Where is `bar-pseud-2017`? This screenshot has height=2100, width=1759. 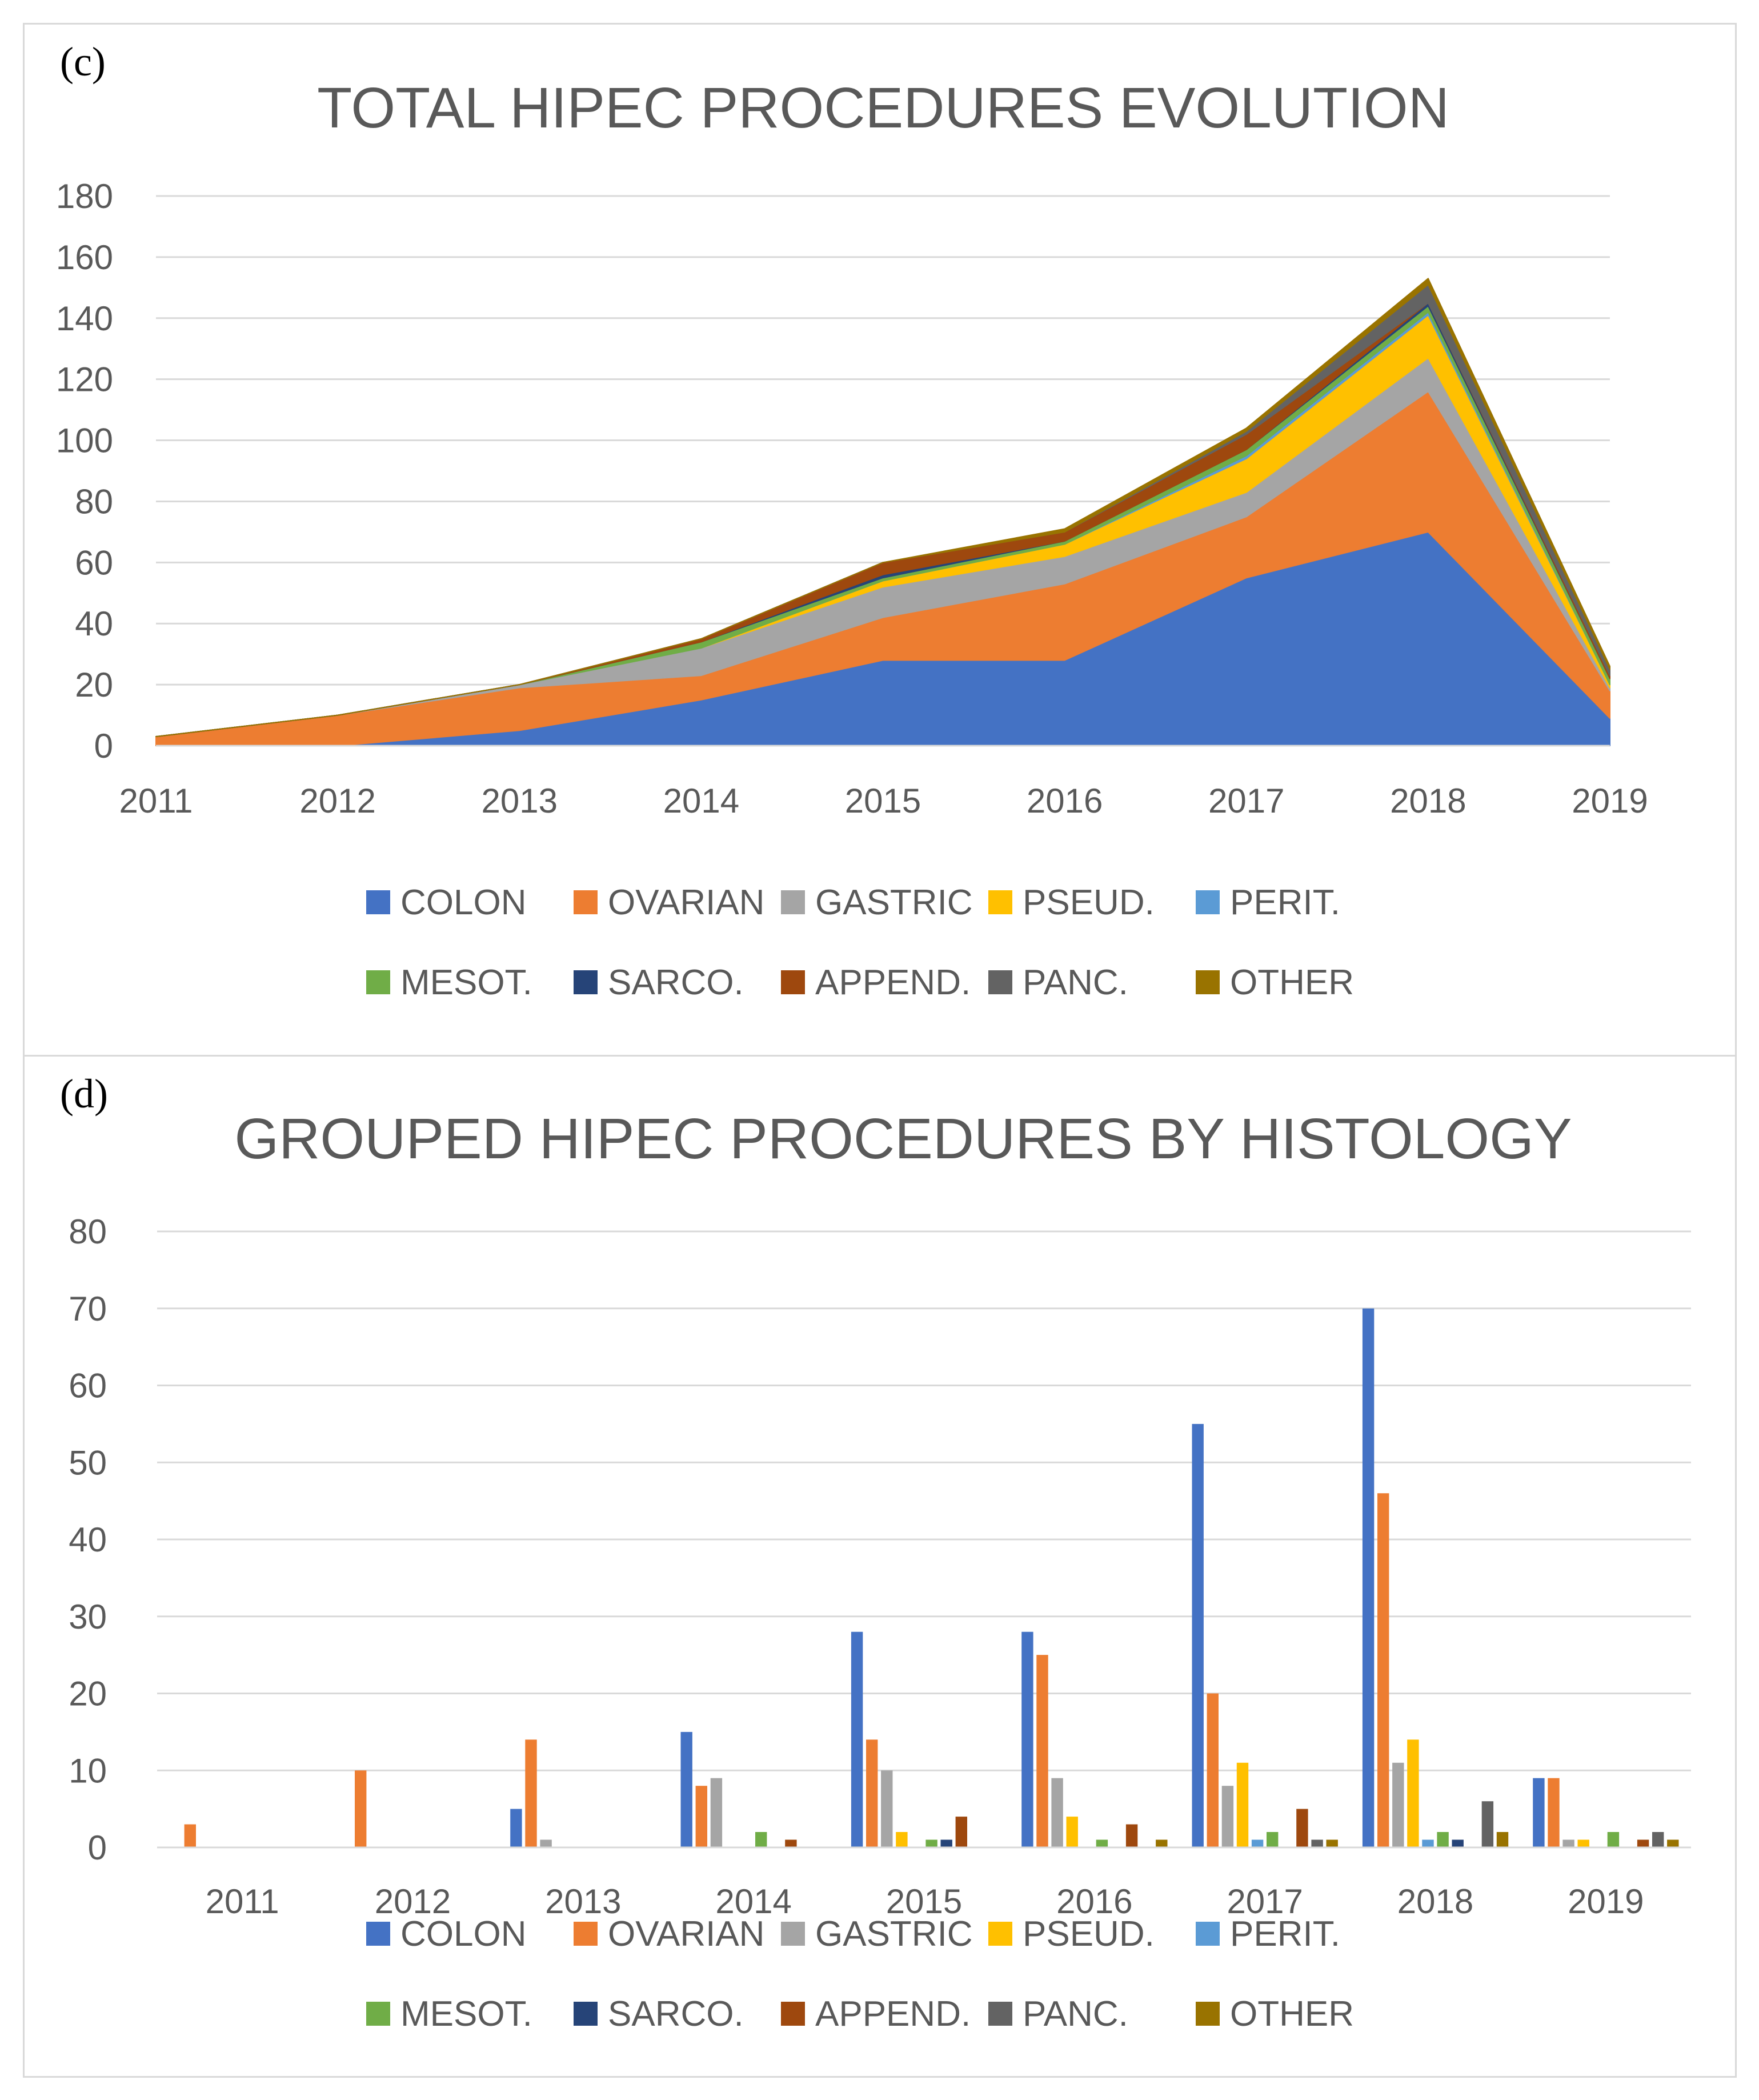 bar-pseud-2017 is located at coordinates (1242, 1804).